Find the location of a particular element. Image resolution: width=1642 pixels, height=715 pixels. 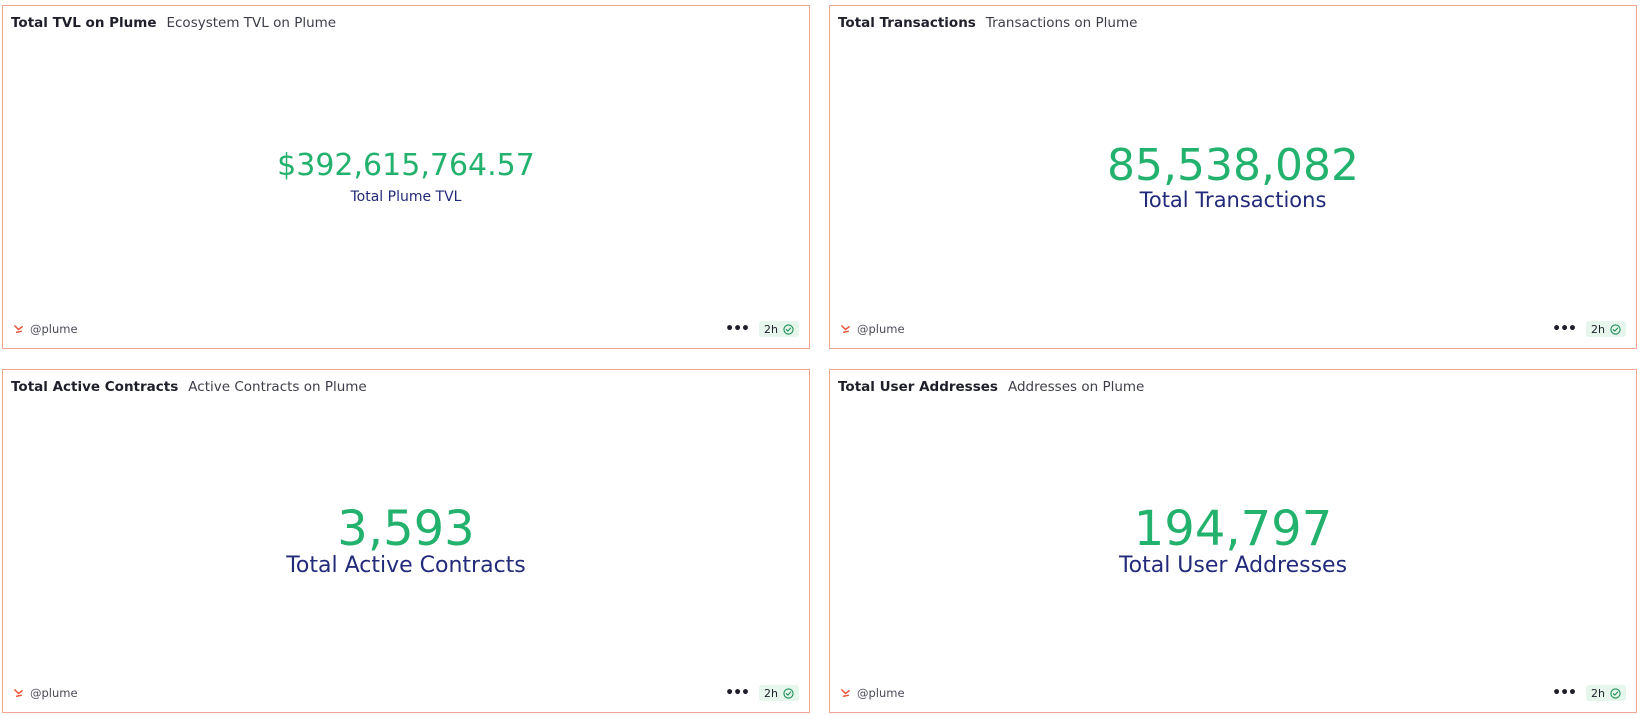

card-subtitle: Ecosystem TVL on Plume is located at coordinates (251, 23).